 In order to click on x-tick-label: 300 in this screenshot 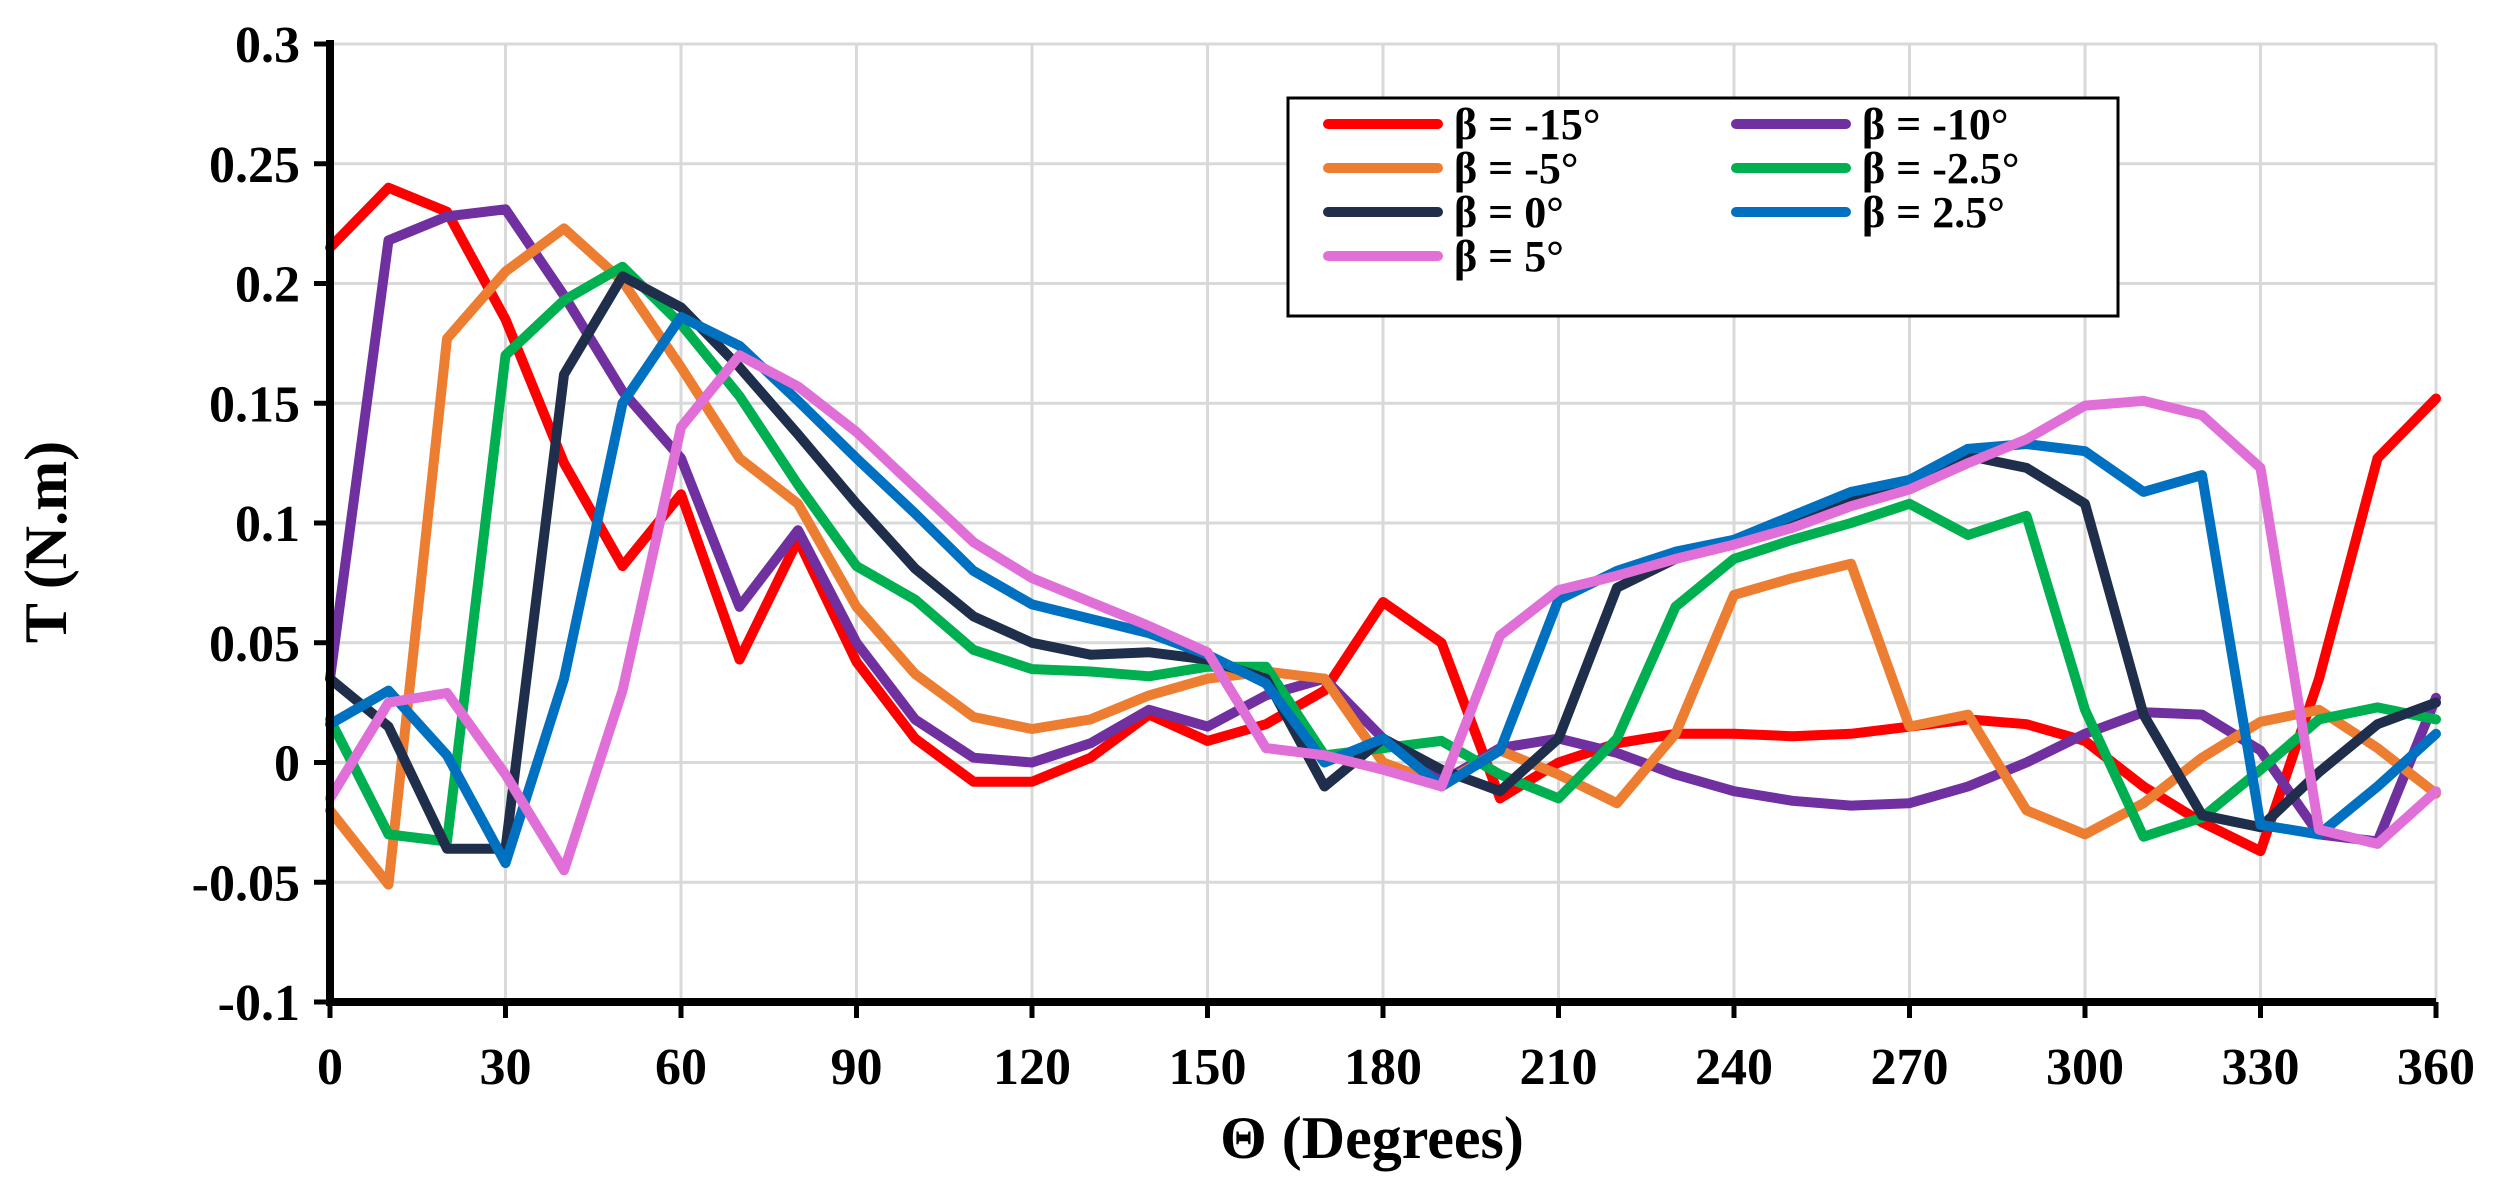, I will do `click(2085, 1067)`.